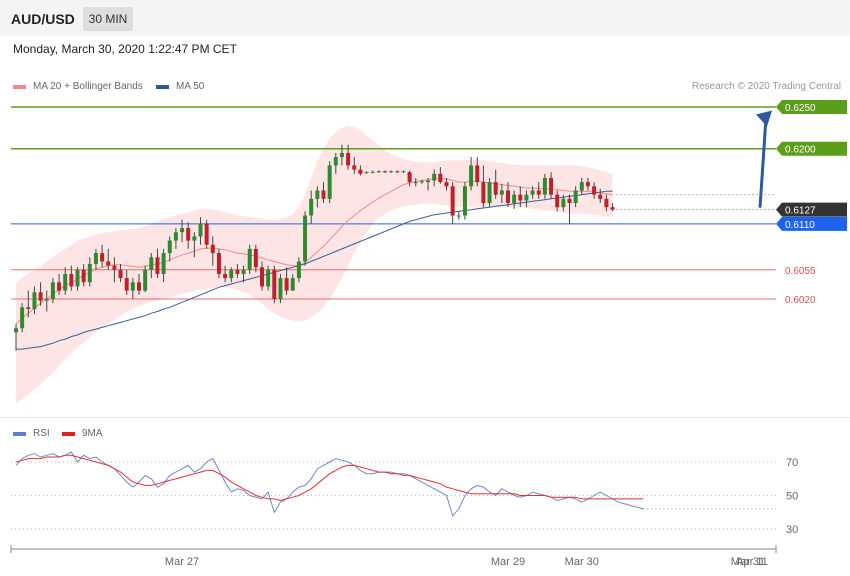 This screenshot has width=850, height=576. What do you see at coordinates (78, 86) in the screenshot?
I see `legend-ma20: MA 20 + Bollinger Bands` at bounding box center [78, 86].